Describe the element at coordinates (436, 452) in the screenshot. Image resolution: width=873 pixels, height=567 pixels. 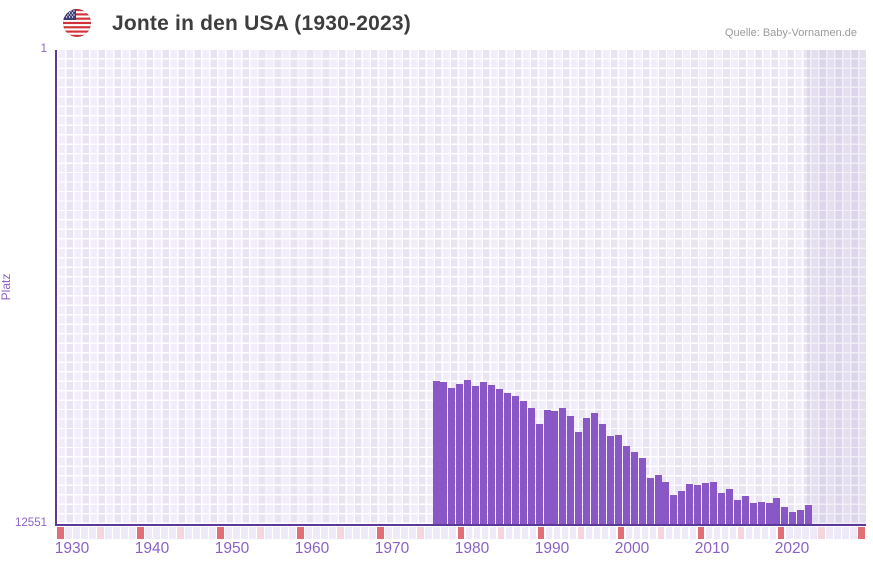
I see `bar-1976` at that location.